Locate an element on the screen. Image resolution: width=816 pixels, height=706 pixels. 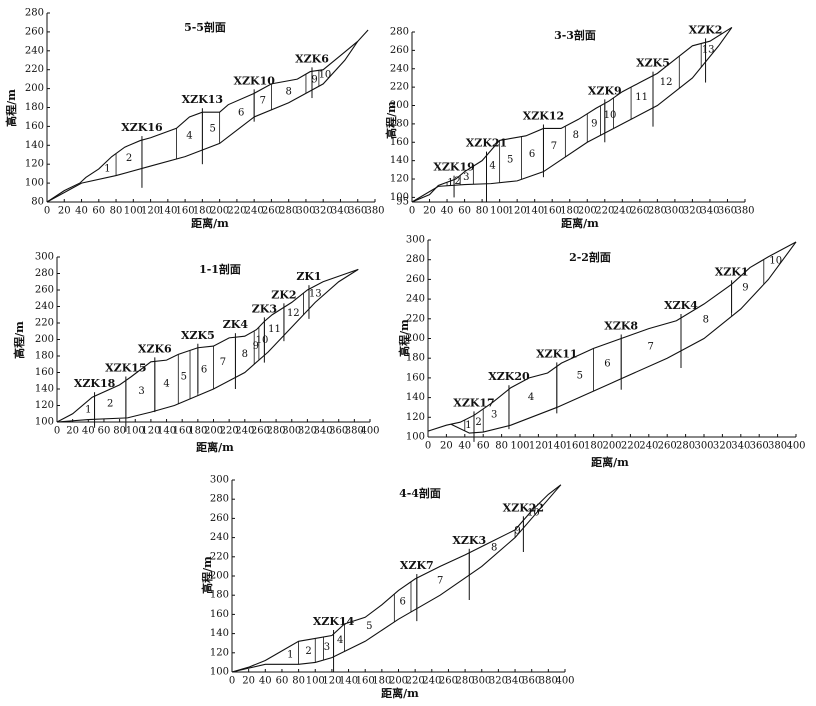
slice-label: 12 is located at coordinates (666, 82).